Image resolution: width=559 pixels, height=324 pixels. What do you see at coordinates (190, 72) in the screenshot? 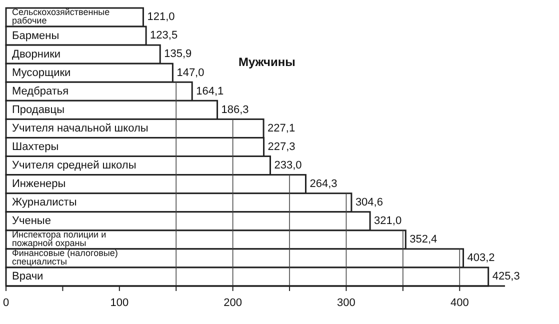
I see `data-label: 147,0` at bounding box center [190, 72].